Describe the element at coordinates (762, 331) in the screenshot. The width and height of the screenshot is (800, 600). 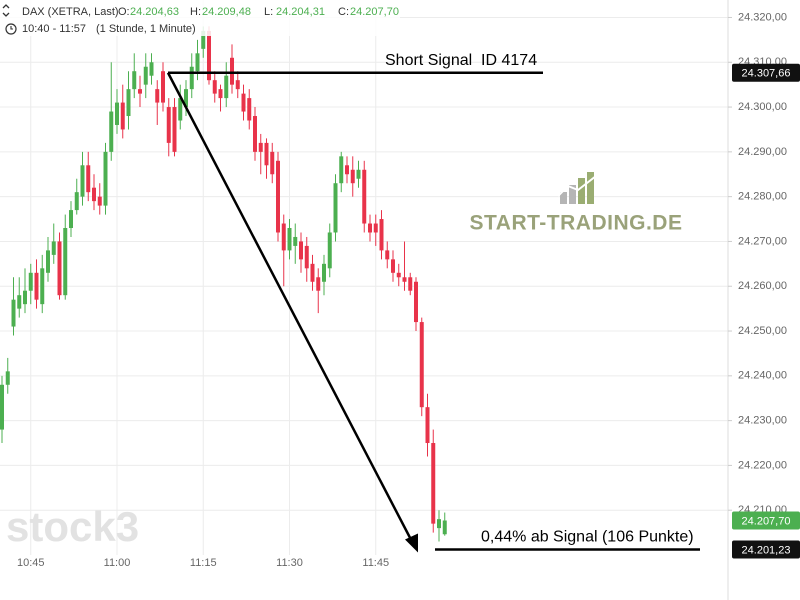
I see `y-tick-label: 24.250,00` at that location.